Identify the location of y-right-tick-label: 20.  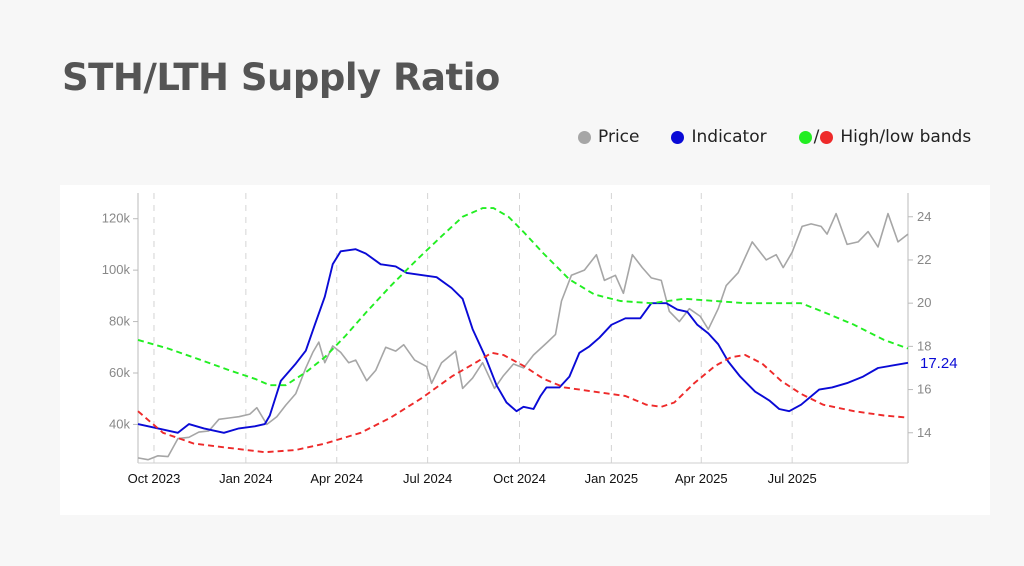
(924, 302).